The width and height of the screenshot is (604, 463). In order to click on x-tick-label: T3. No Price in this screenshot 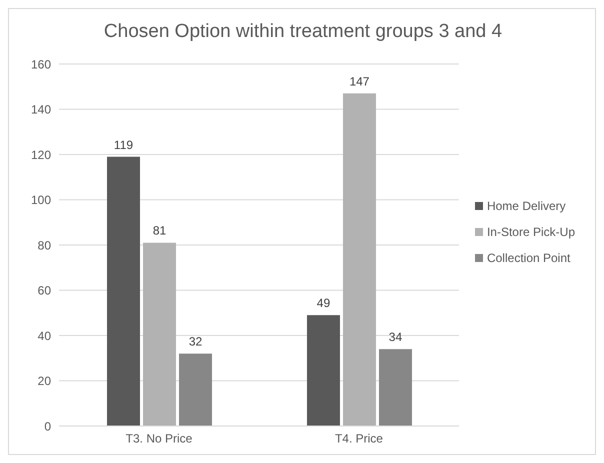, I will do `click(159, 439)`.